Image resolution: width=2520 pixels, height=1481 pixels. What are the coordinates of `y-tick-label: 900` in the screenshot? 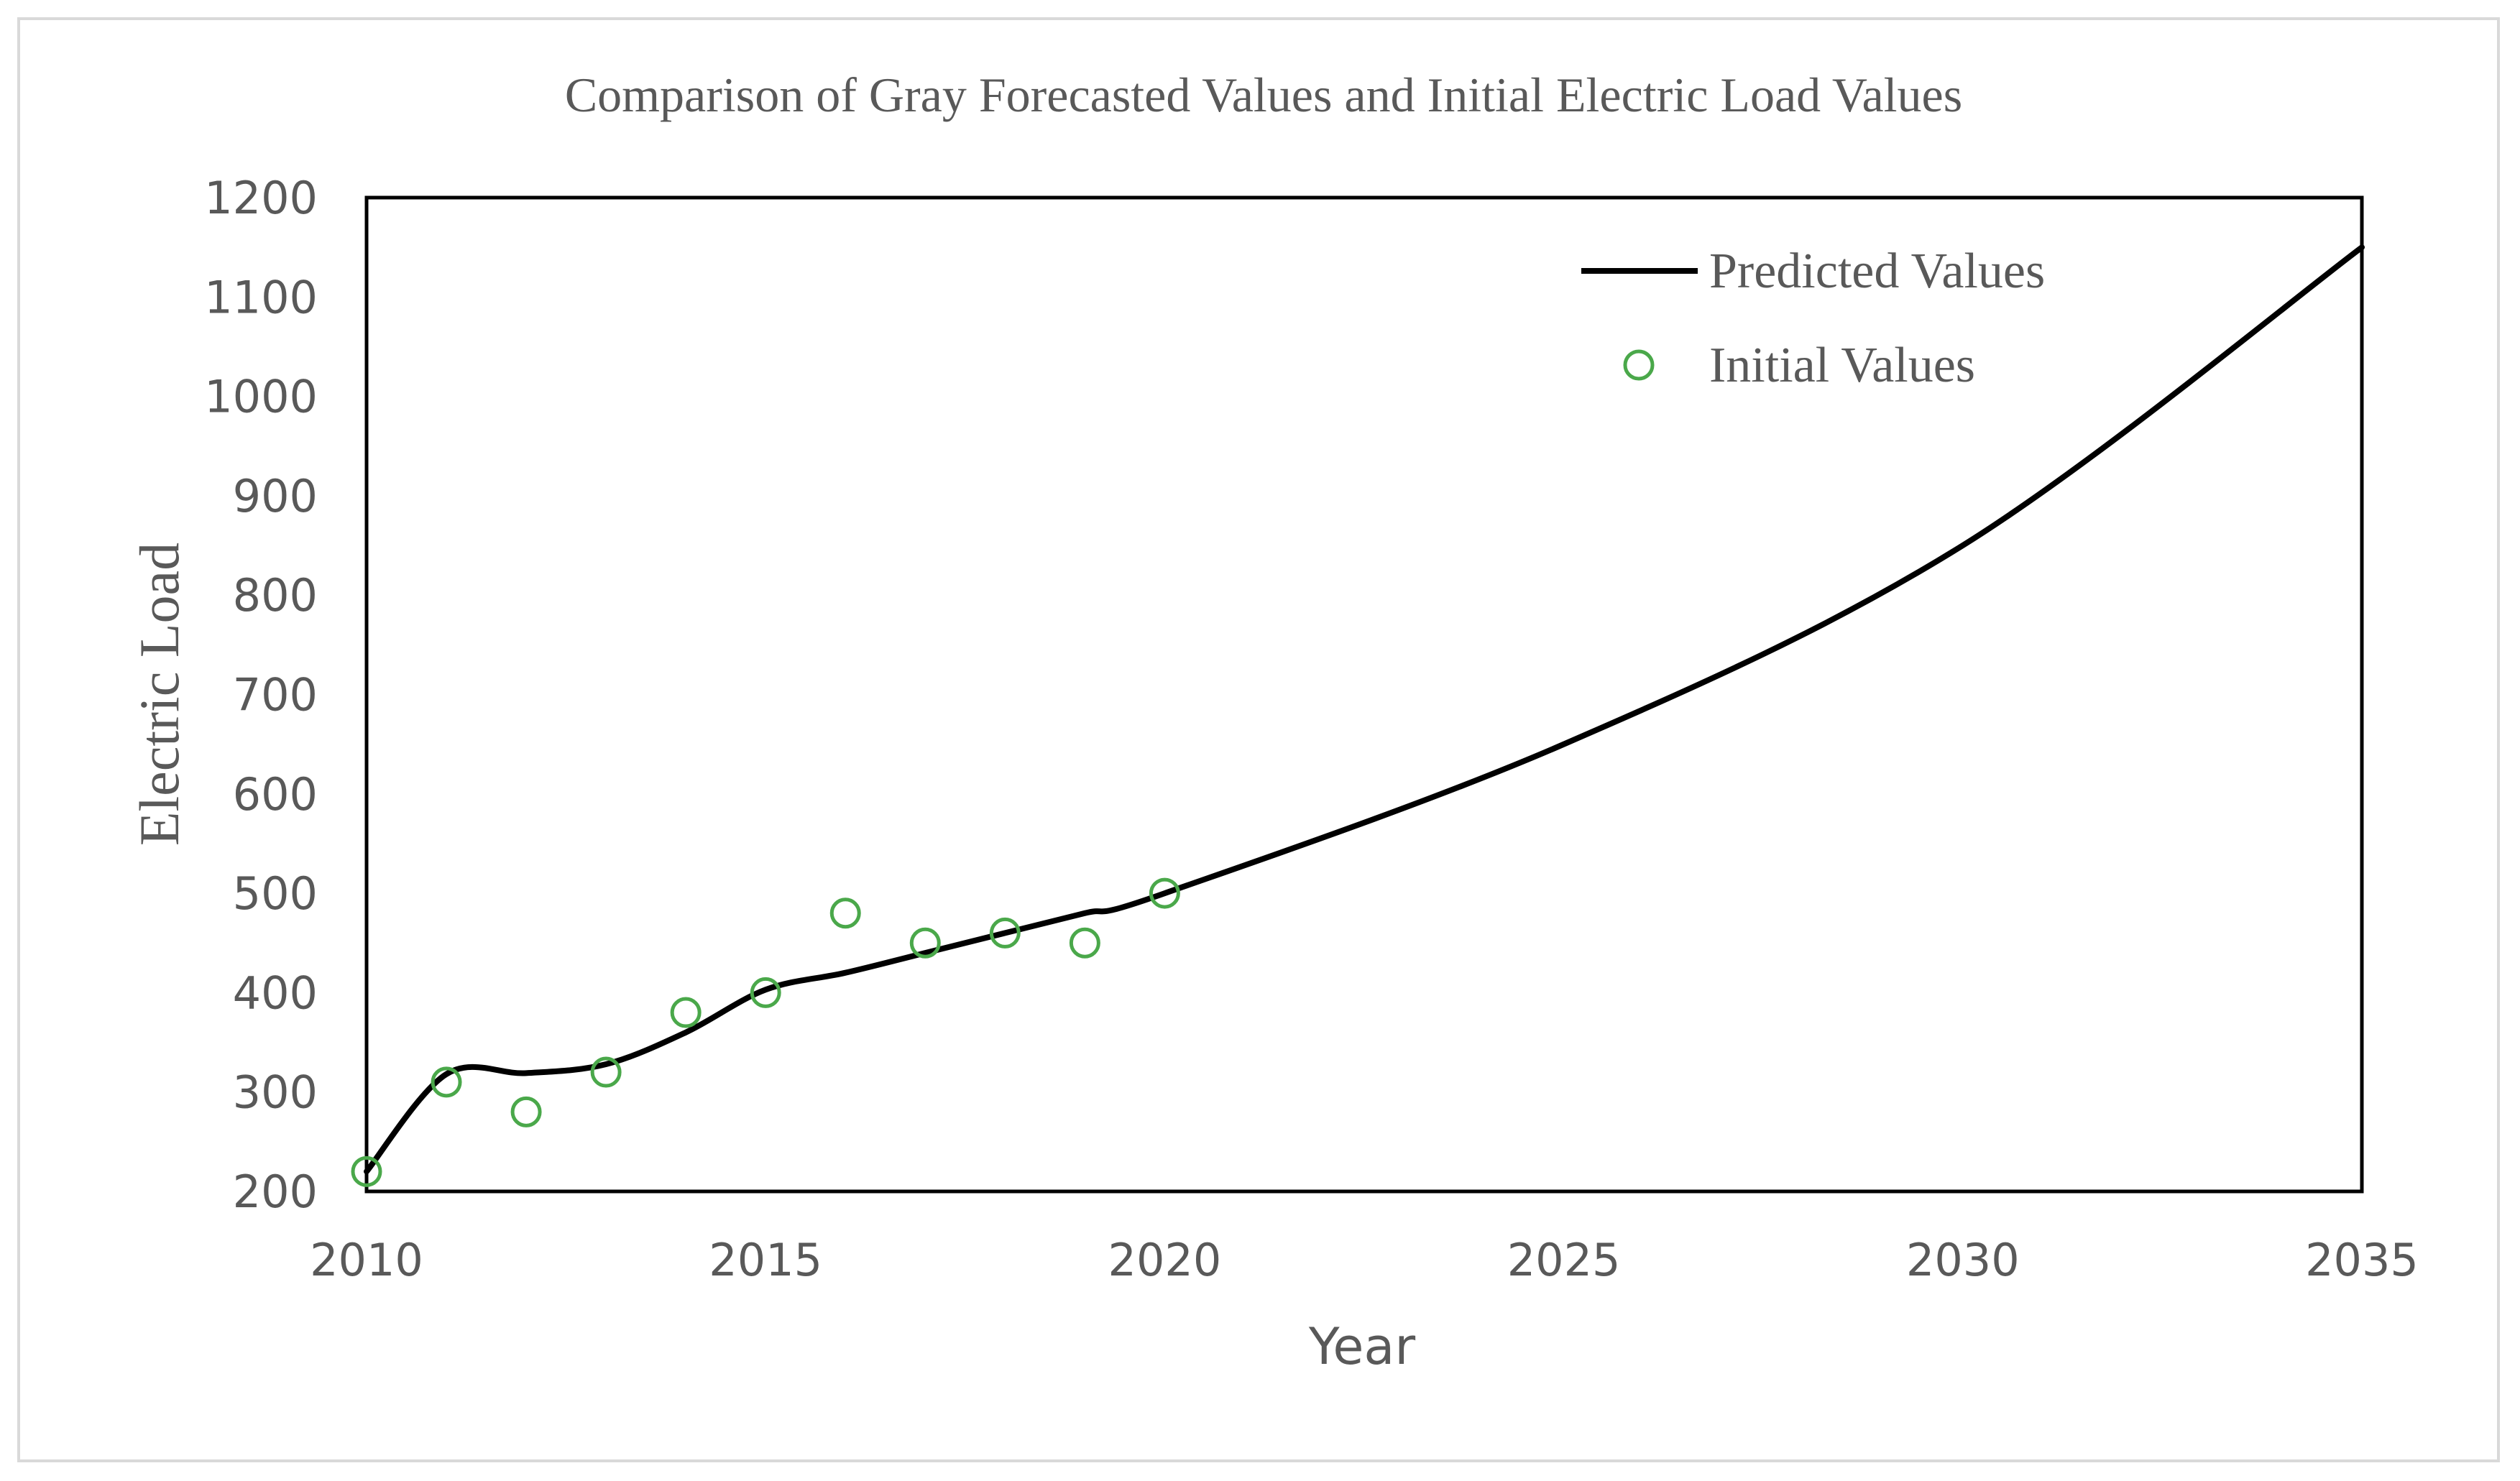 It's located at (275, 496).